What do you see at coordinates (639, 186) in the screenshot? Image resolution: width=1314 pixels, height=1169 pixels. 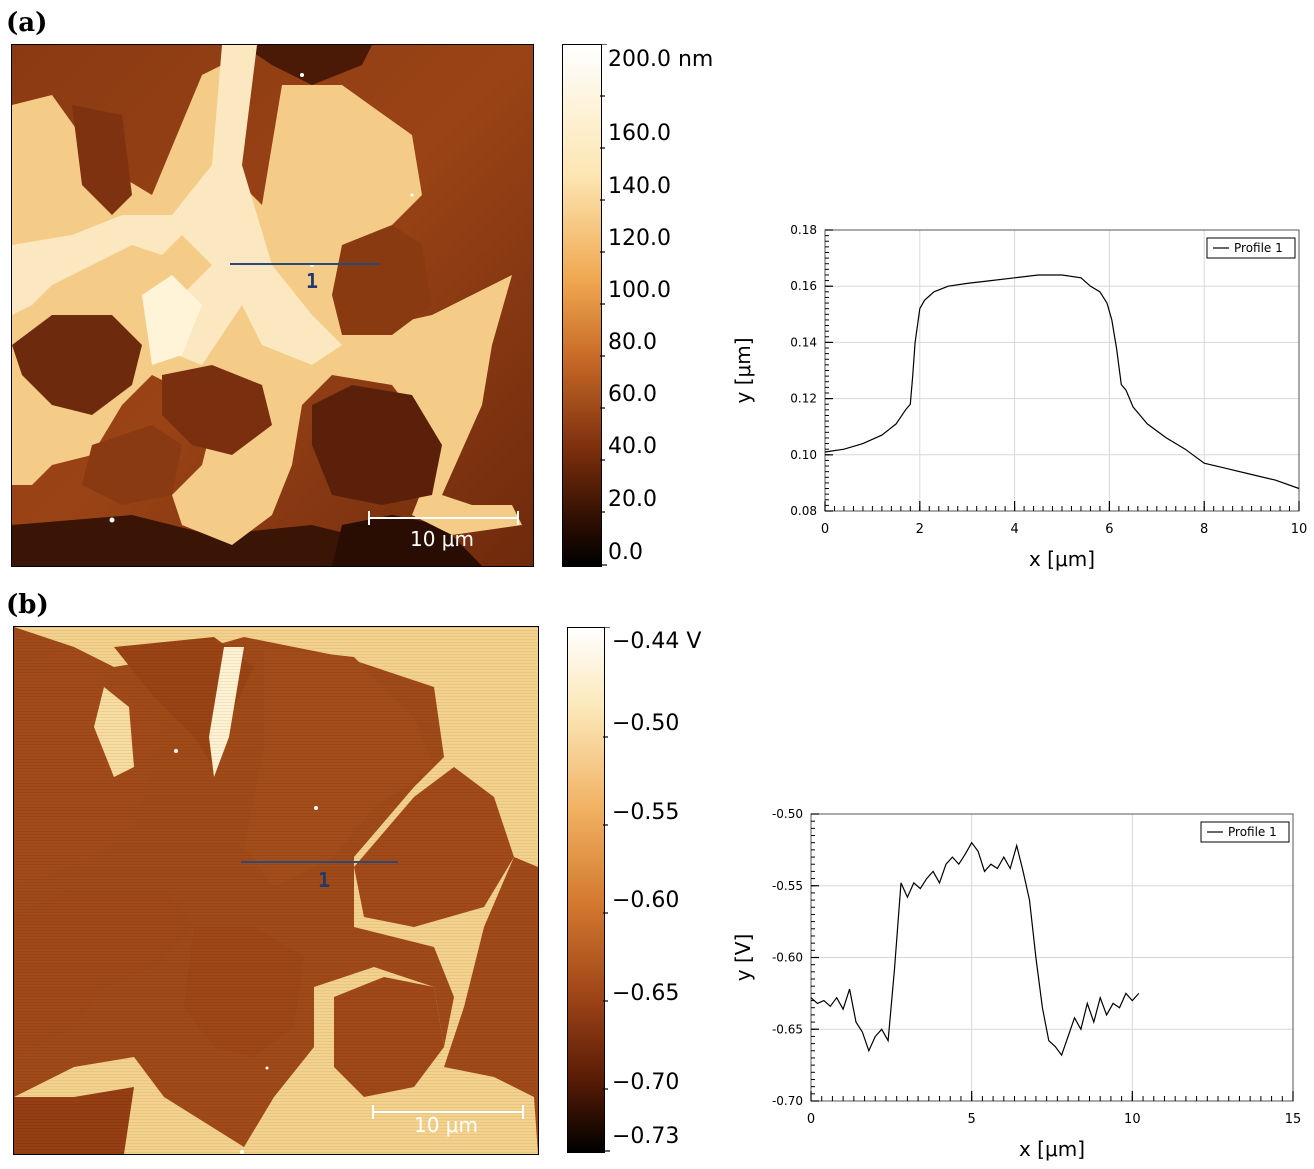 I see `colorbar-tick-label: 140.0` at bounding box center [639, 186].